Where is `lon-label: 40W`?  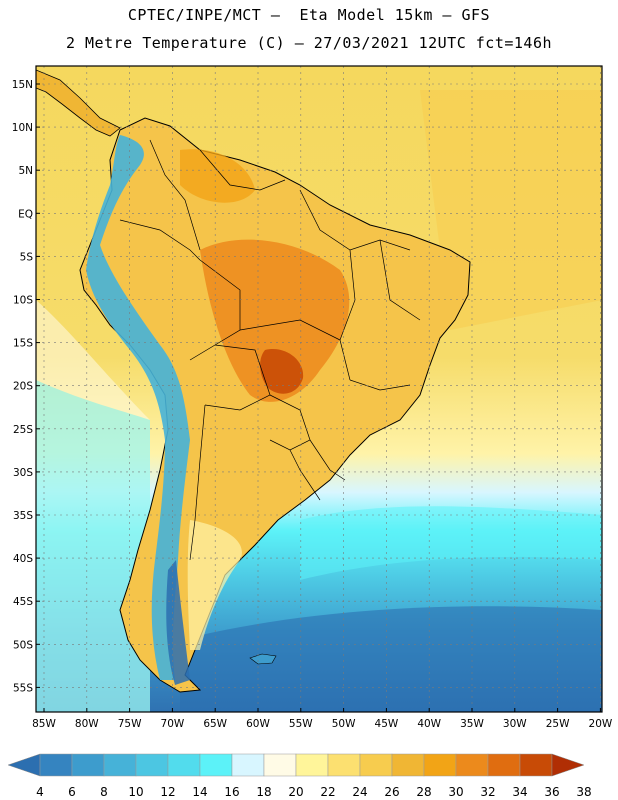
lon-label: 40W is located at coordinates (429, 724).